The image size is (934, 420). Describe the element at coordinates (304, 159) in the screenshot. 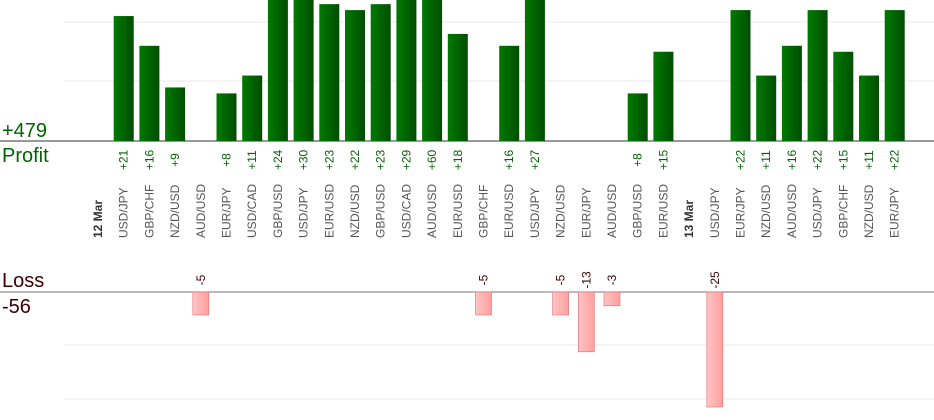

I see `profit-value-label: +30` at that location.